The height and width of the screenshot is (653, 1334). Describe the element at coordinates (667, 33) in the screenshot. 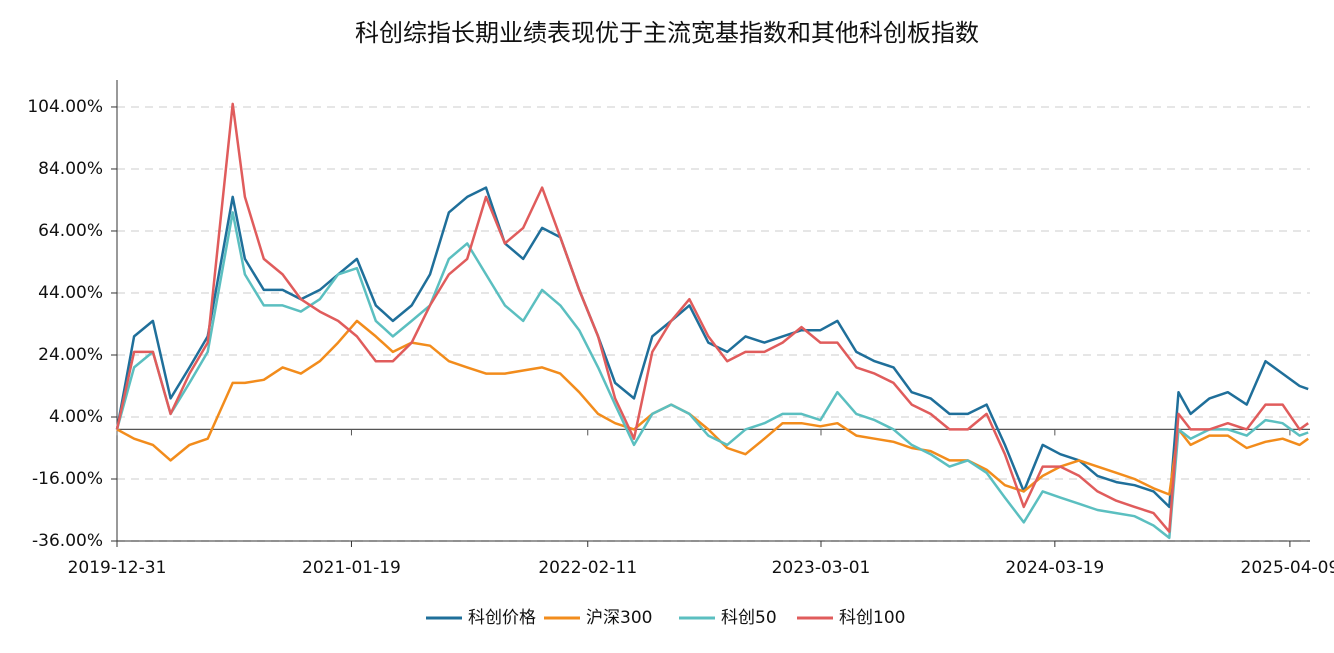

I see `chart-title: 科创综指长期业绩表现优于主流宽基指数和其他科创板指数` at that location.